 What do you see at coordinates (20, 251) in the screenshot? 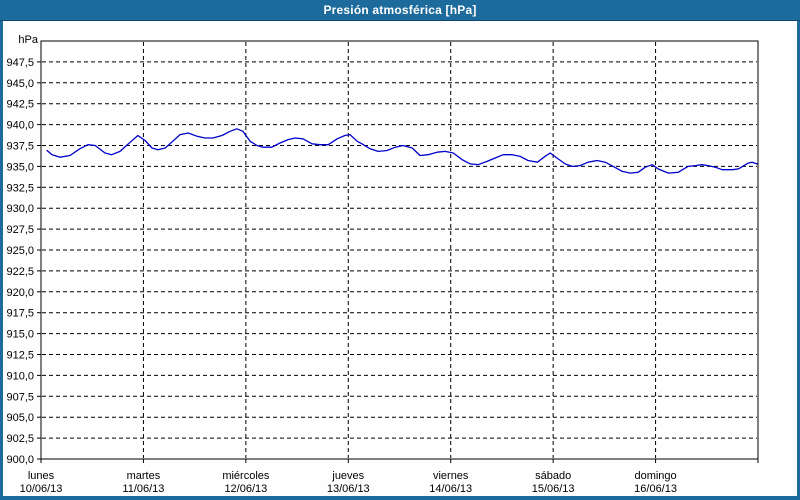
I see `y-tick-label: 925,0` at bounding box center [20, 251].